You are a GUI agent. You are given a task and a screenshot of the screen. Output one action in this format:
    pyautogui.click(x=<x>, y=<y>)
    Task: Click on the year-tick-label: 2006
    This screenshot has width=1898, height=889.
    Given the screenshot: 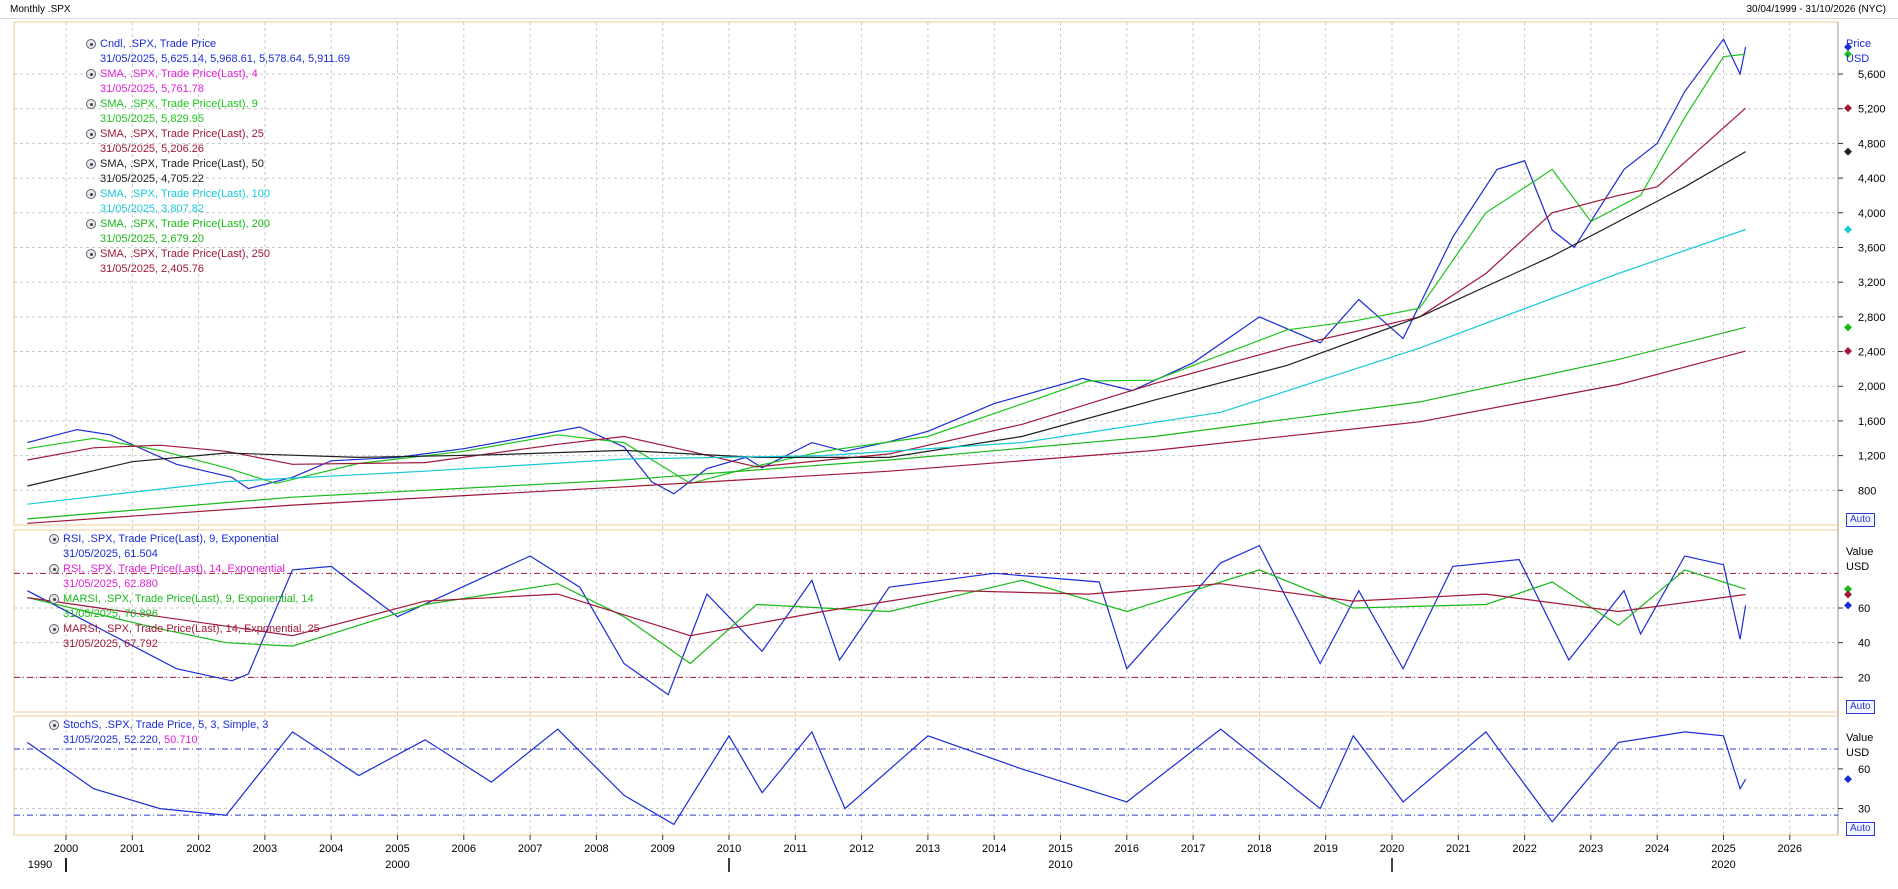 What is the action you would take?
    pyautogui.click(x=464, y=849)
    